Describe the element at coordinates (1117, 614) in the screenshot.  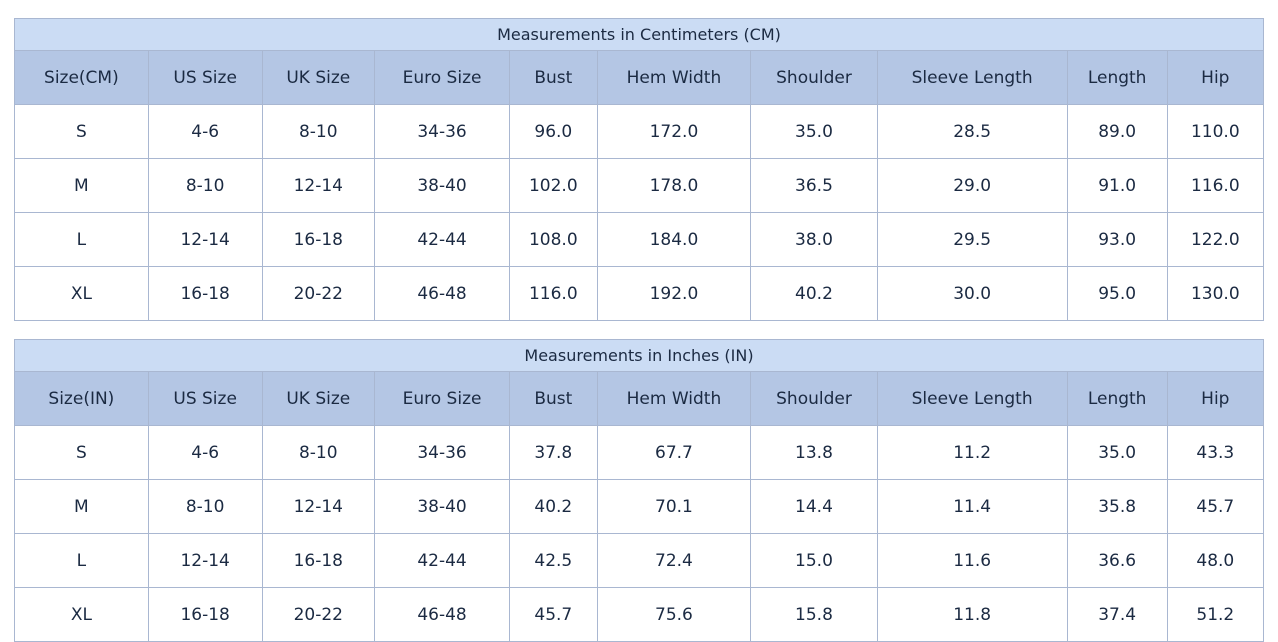
I see `table-cell: 37.4` at that location.